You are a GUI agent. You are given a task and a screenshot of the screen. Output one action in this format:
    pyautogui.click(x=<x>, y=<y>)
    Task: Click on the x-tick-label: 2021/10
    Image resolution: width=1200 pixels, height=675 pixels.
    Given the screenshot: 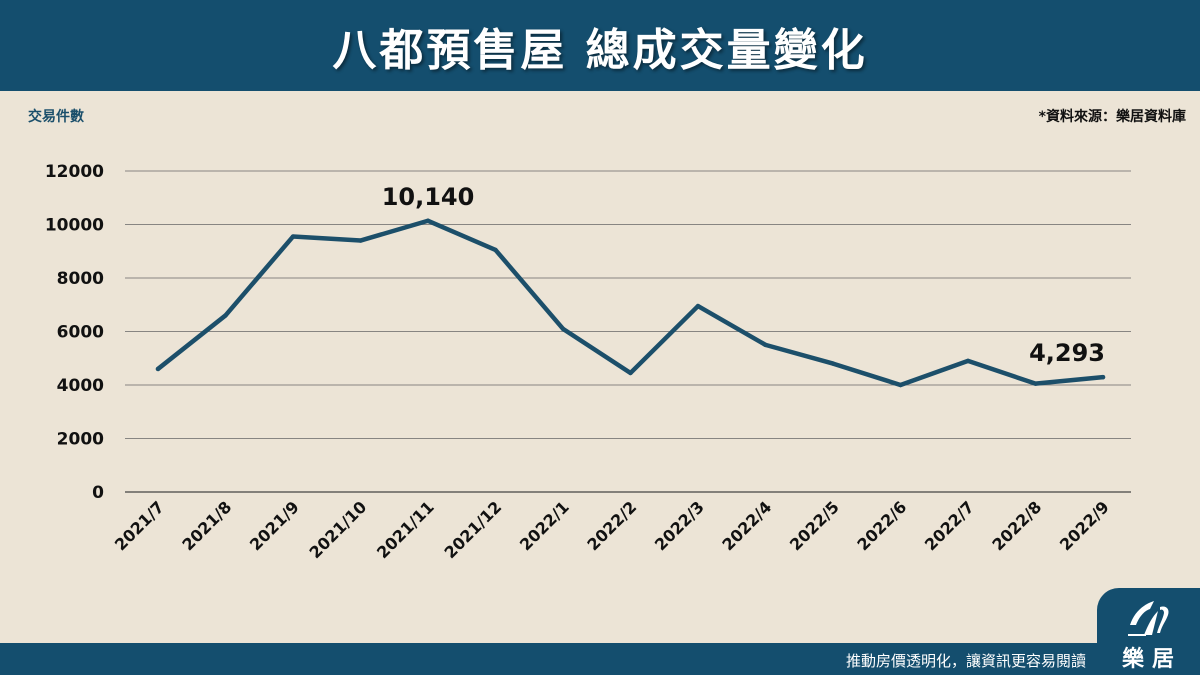 What is the action you would take?
    pyautogui.click(x=338, y=529)
    